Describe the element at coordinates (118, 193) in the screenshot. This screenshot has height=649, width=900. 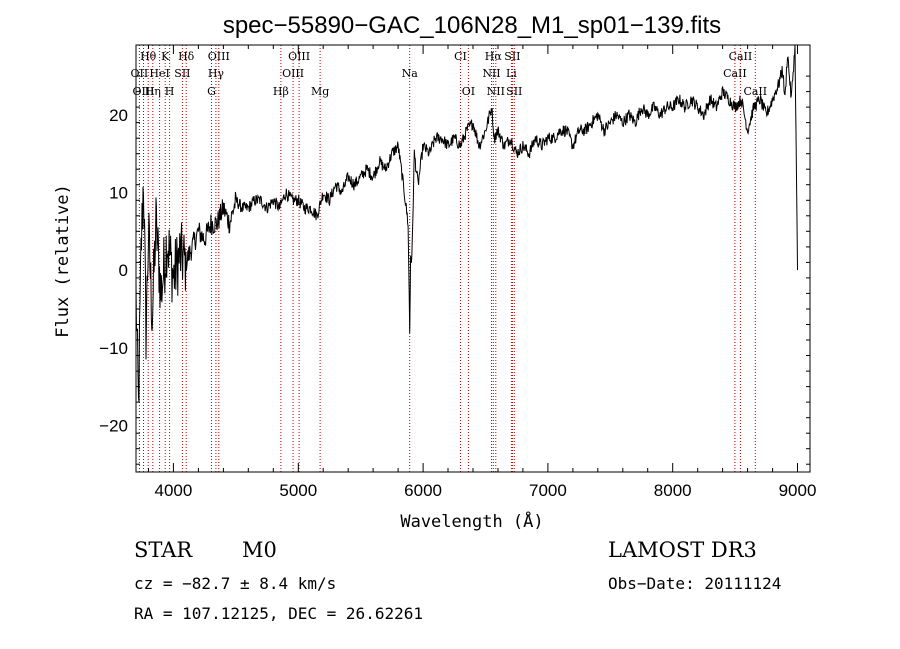
I see `y-tick-label: 10` at that location.